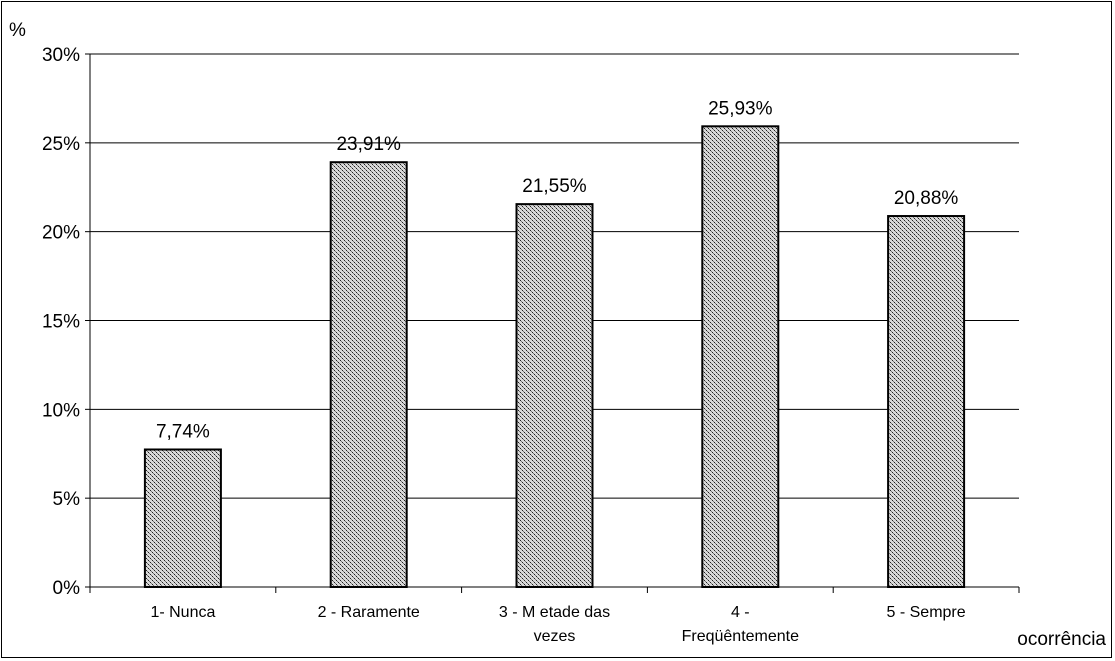 The image size is (1115, 661). I want to click on bar-value-label: 20,88%, so click(926, 198).